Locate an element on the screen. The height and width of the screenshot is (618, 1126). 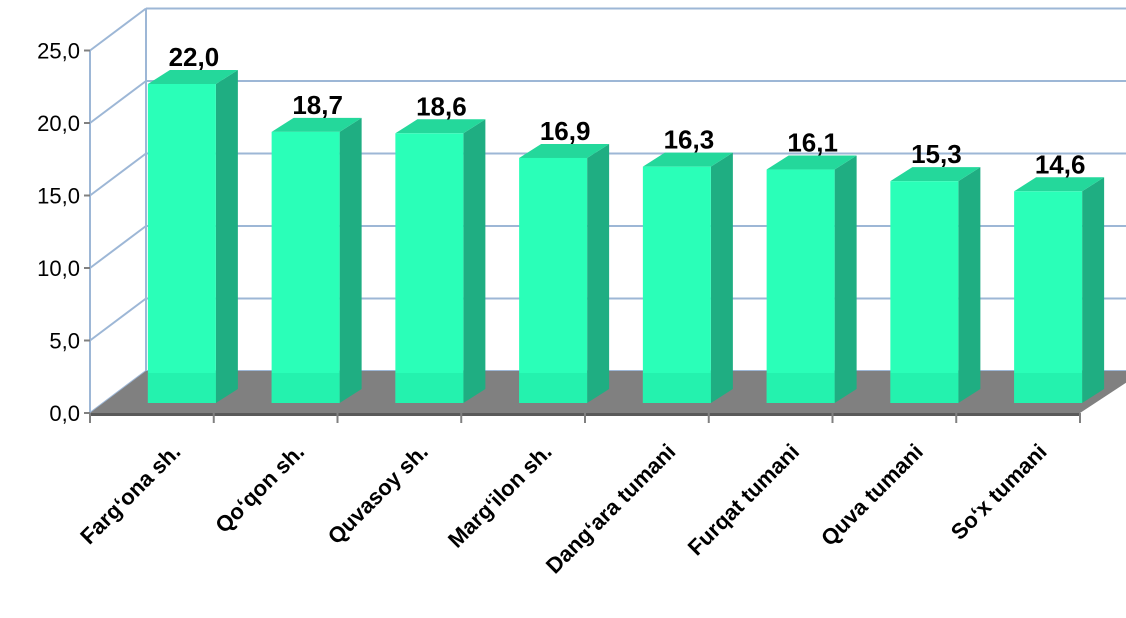
y-tick-label: 0,0 is located at coordinates (64, 413).